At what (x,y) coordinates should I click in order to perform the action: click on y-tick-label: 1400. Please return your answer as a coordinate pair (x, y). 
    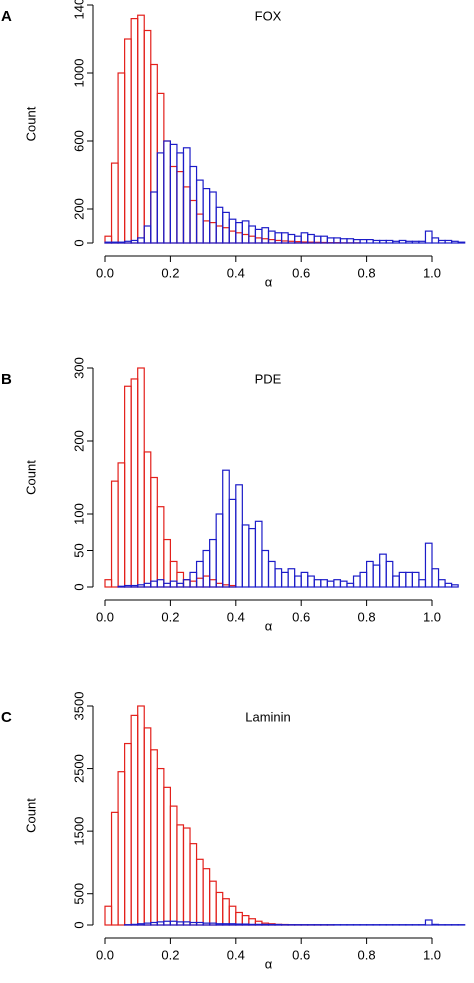
    Looking at the image, I should click on (78, 9).